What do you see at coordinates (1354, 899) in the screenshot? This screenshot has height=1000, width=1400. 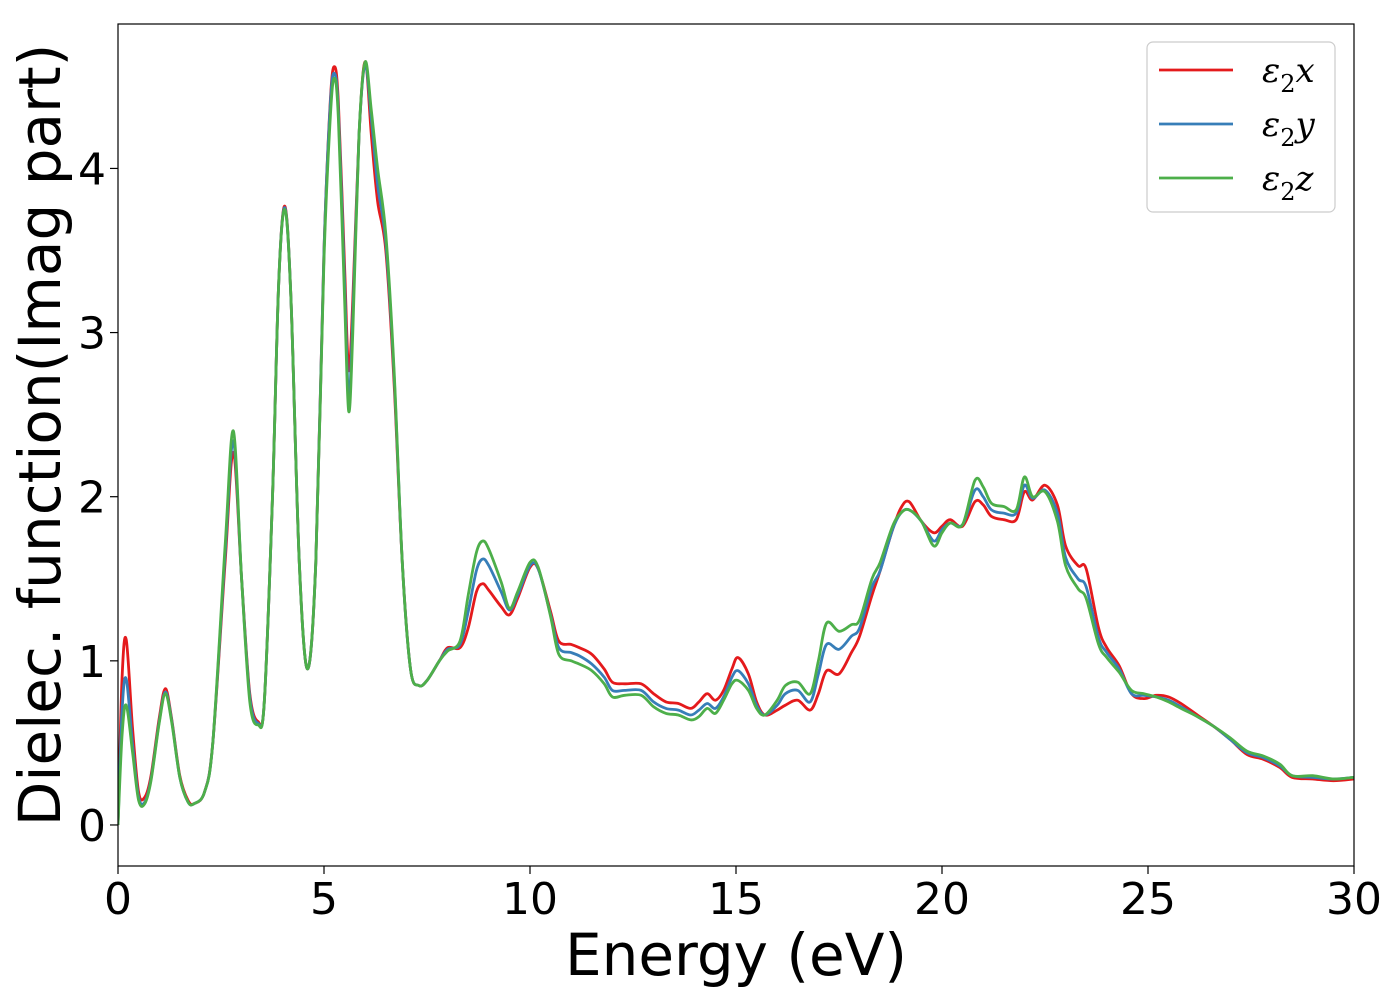 I see `x-tick-label: 30` at bounding box center [1354, 899].